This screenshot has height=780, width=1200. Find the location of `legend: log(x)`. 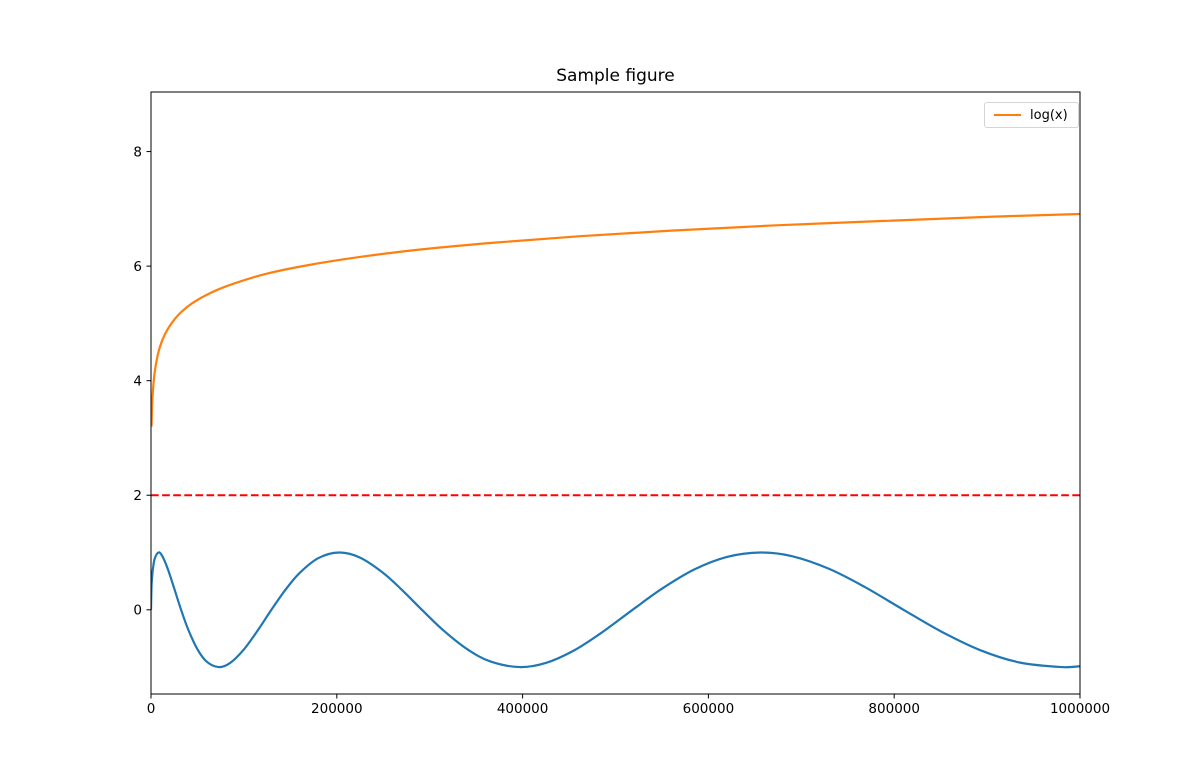

legend: log(x) is located at coordinates (1031, 115).